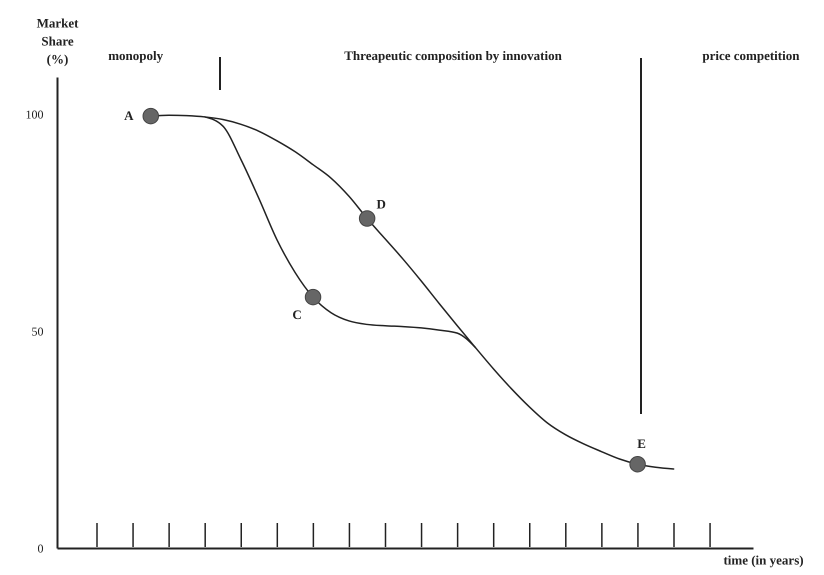 The width and height of the screenshot is (824, 575). Describe the element at coordinates (38, 331) in the screenshot. I see `y-tick-label: 50` at that location.